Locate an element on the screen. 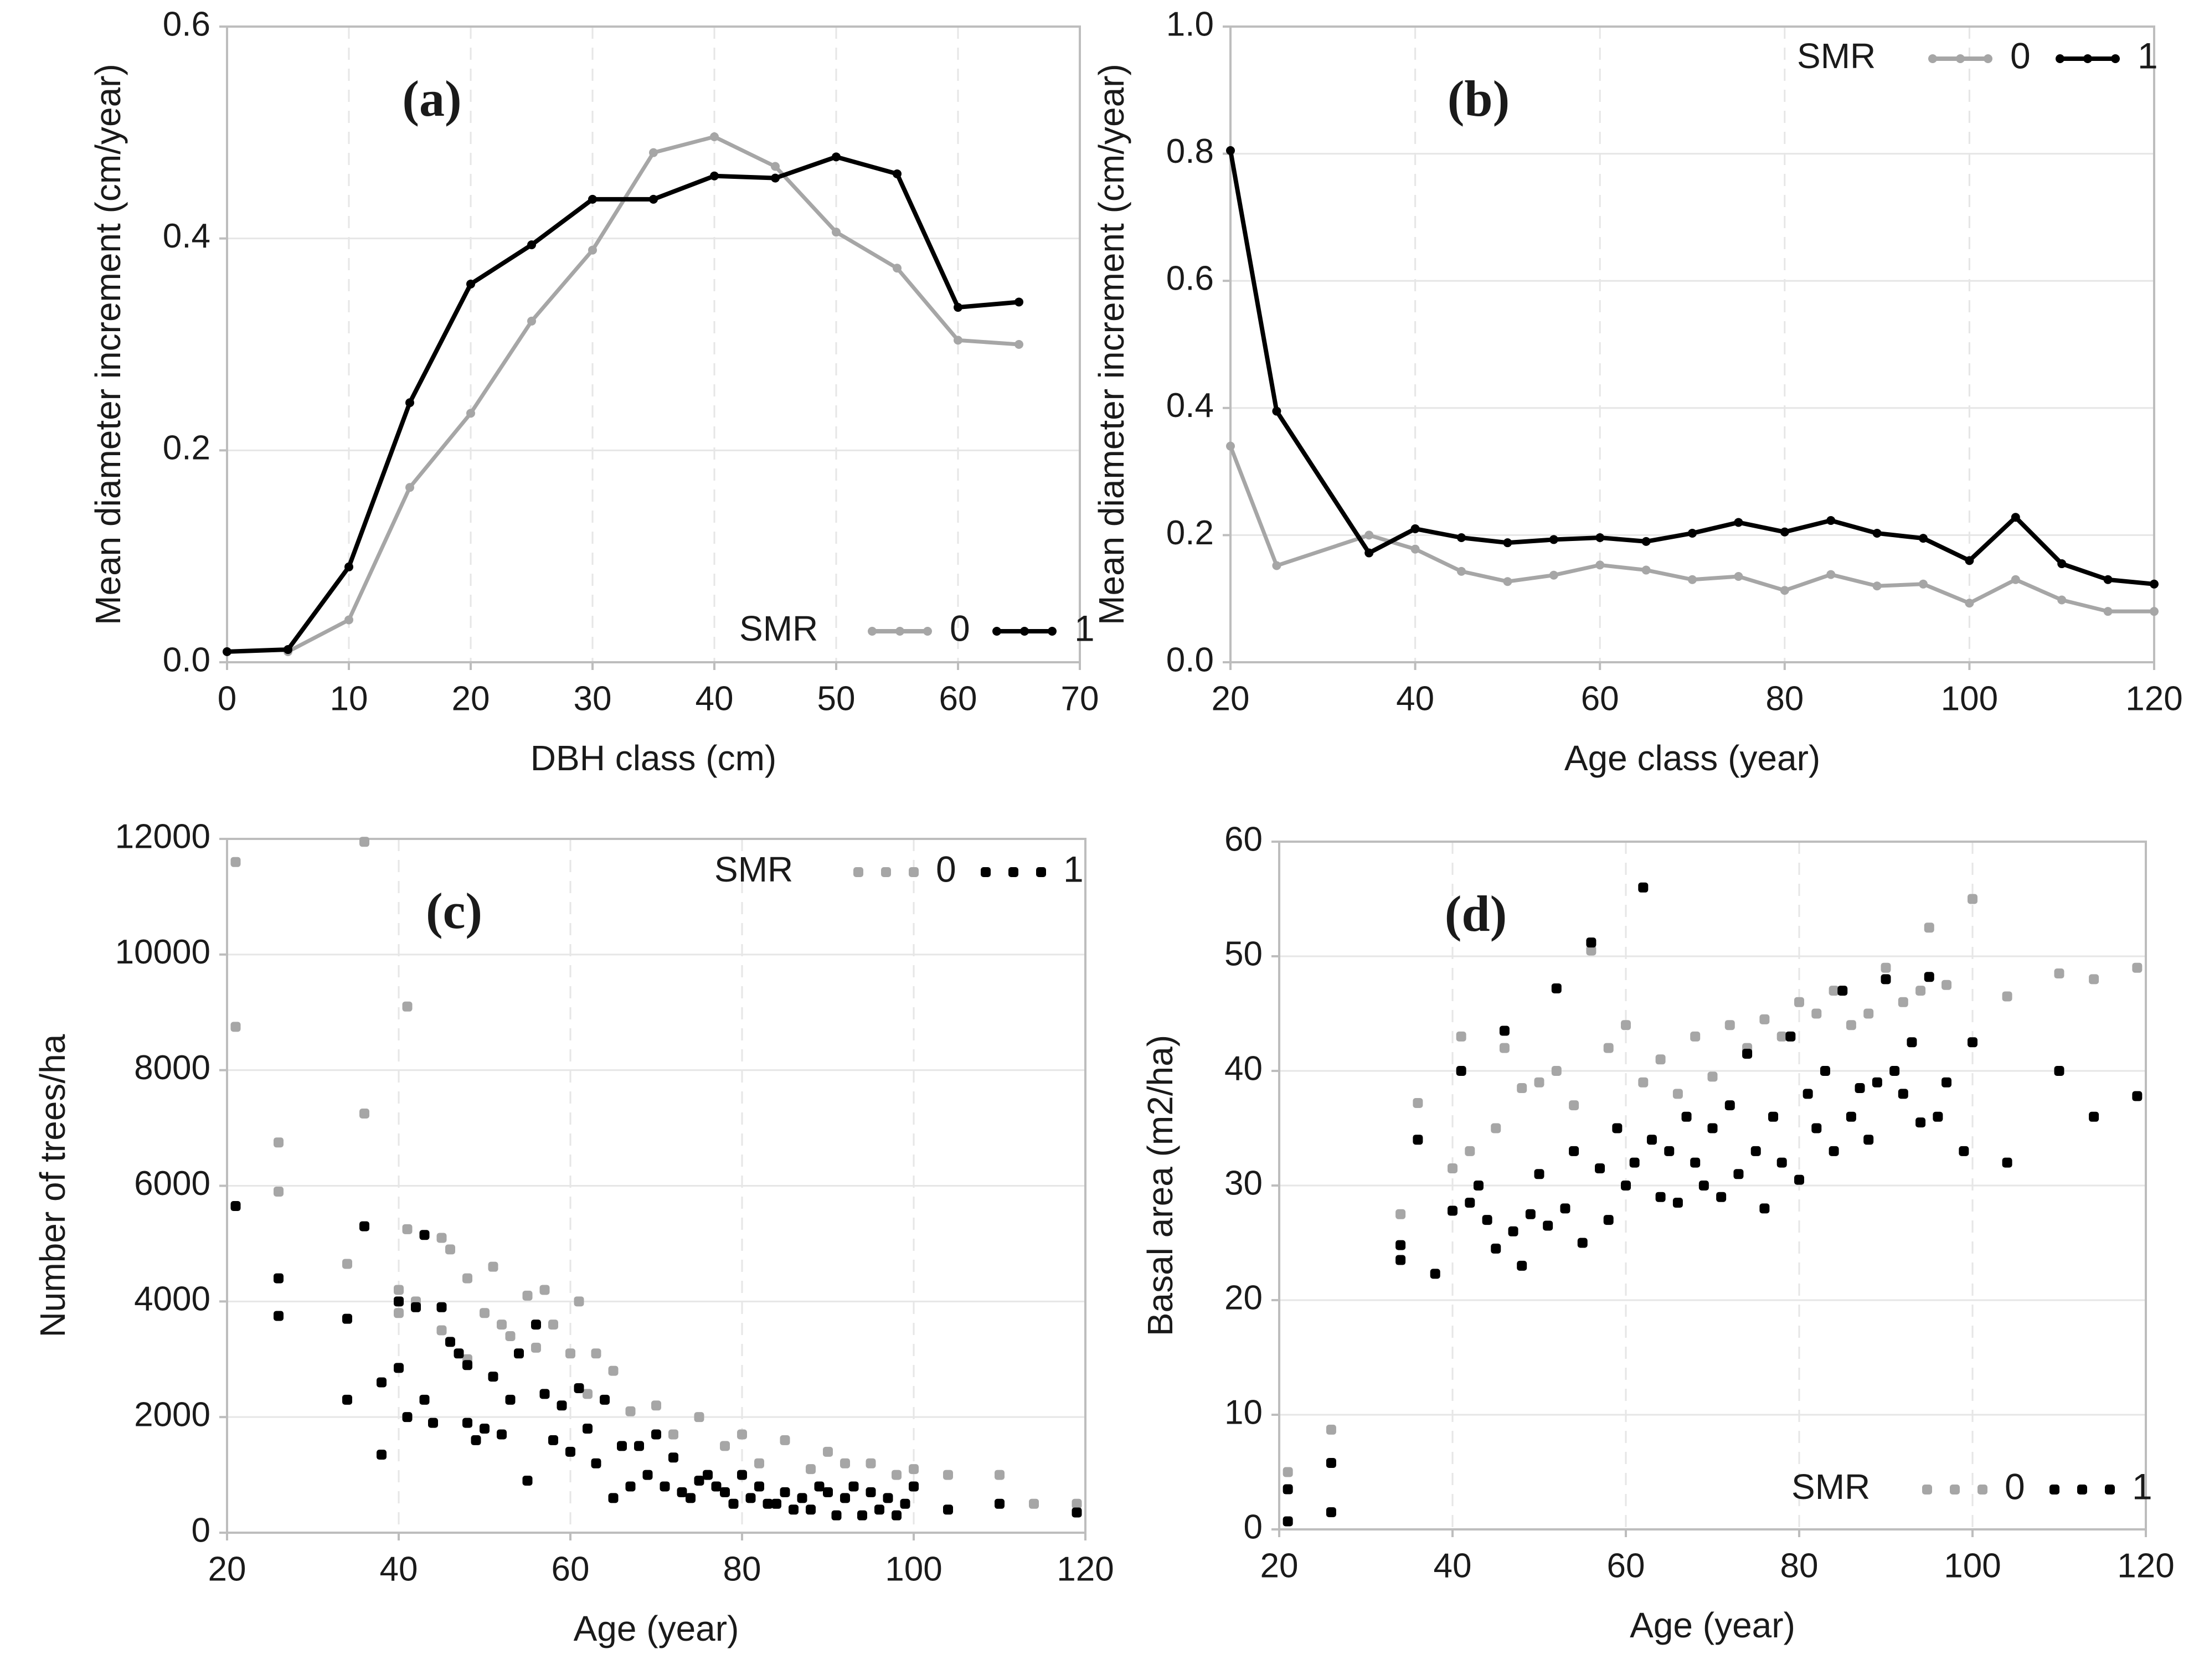  legend-label-smr-0: 0 is located at coordinates (946, 868).